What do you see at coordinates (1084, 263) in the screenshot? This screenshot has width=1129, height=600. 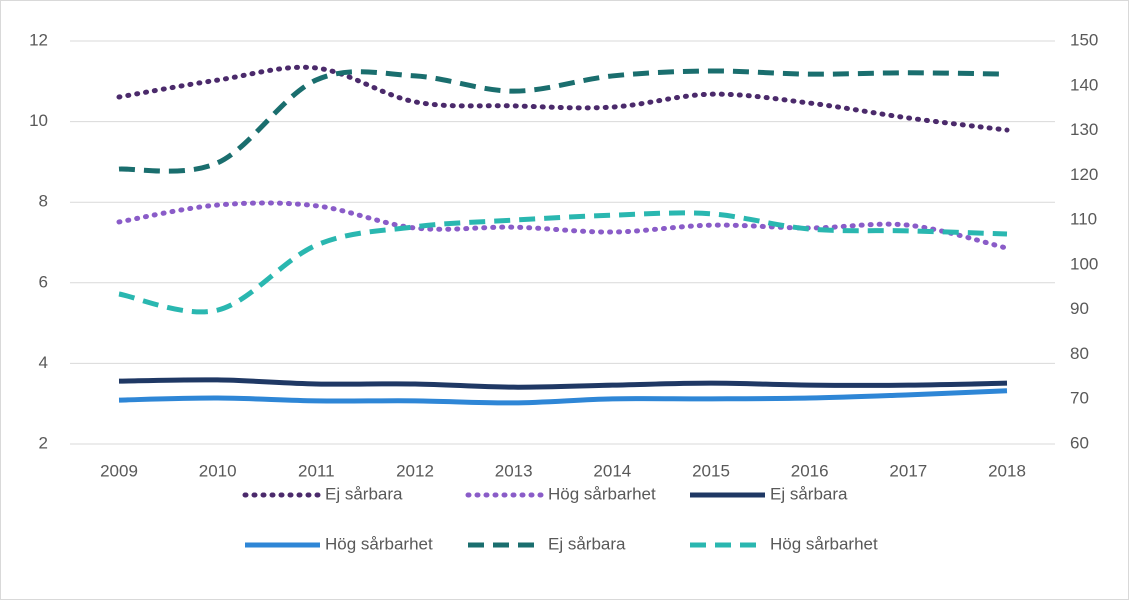 I see `y2-tick-label: 100` at bounding box center [1084, 263].